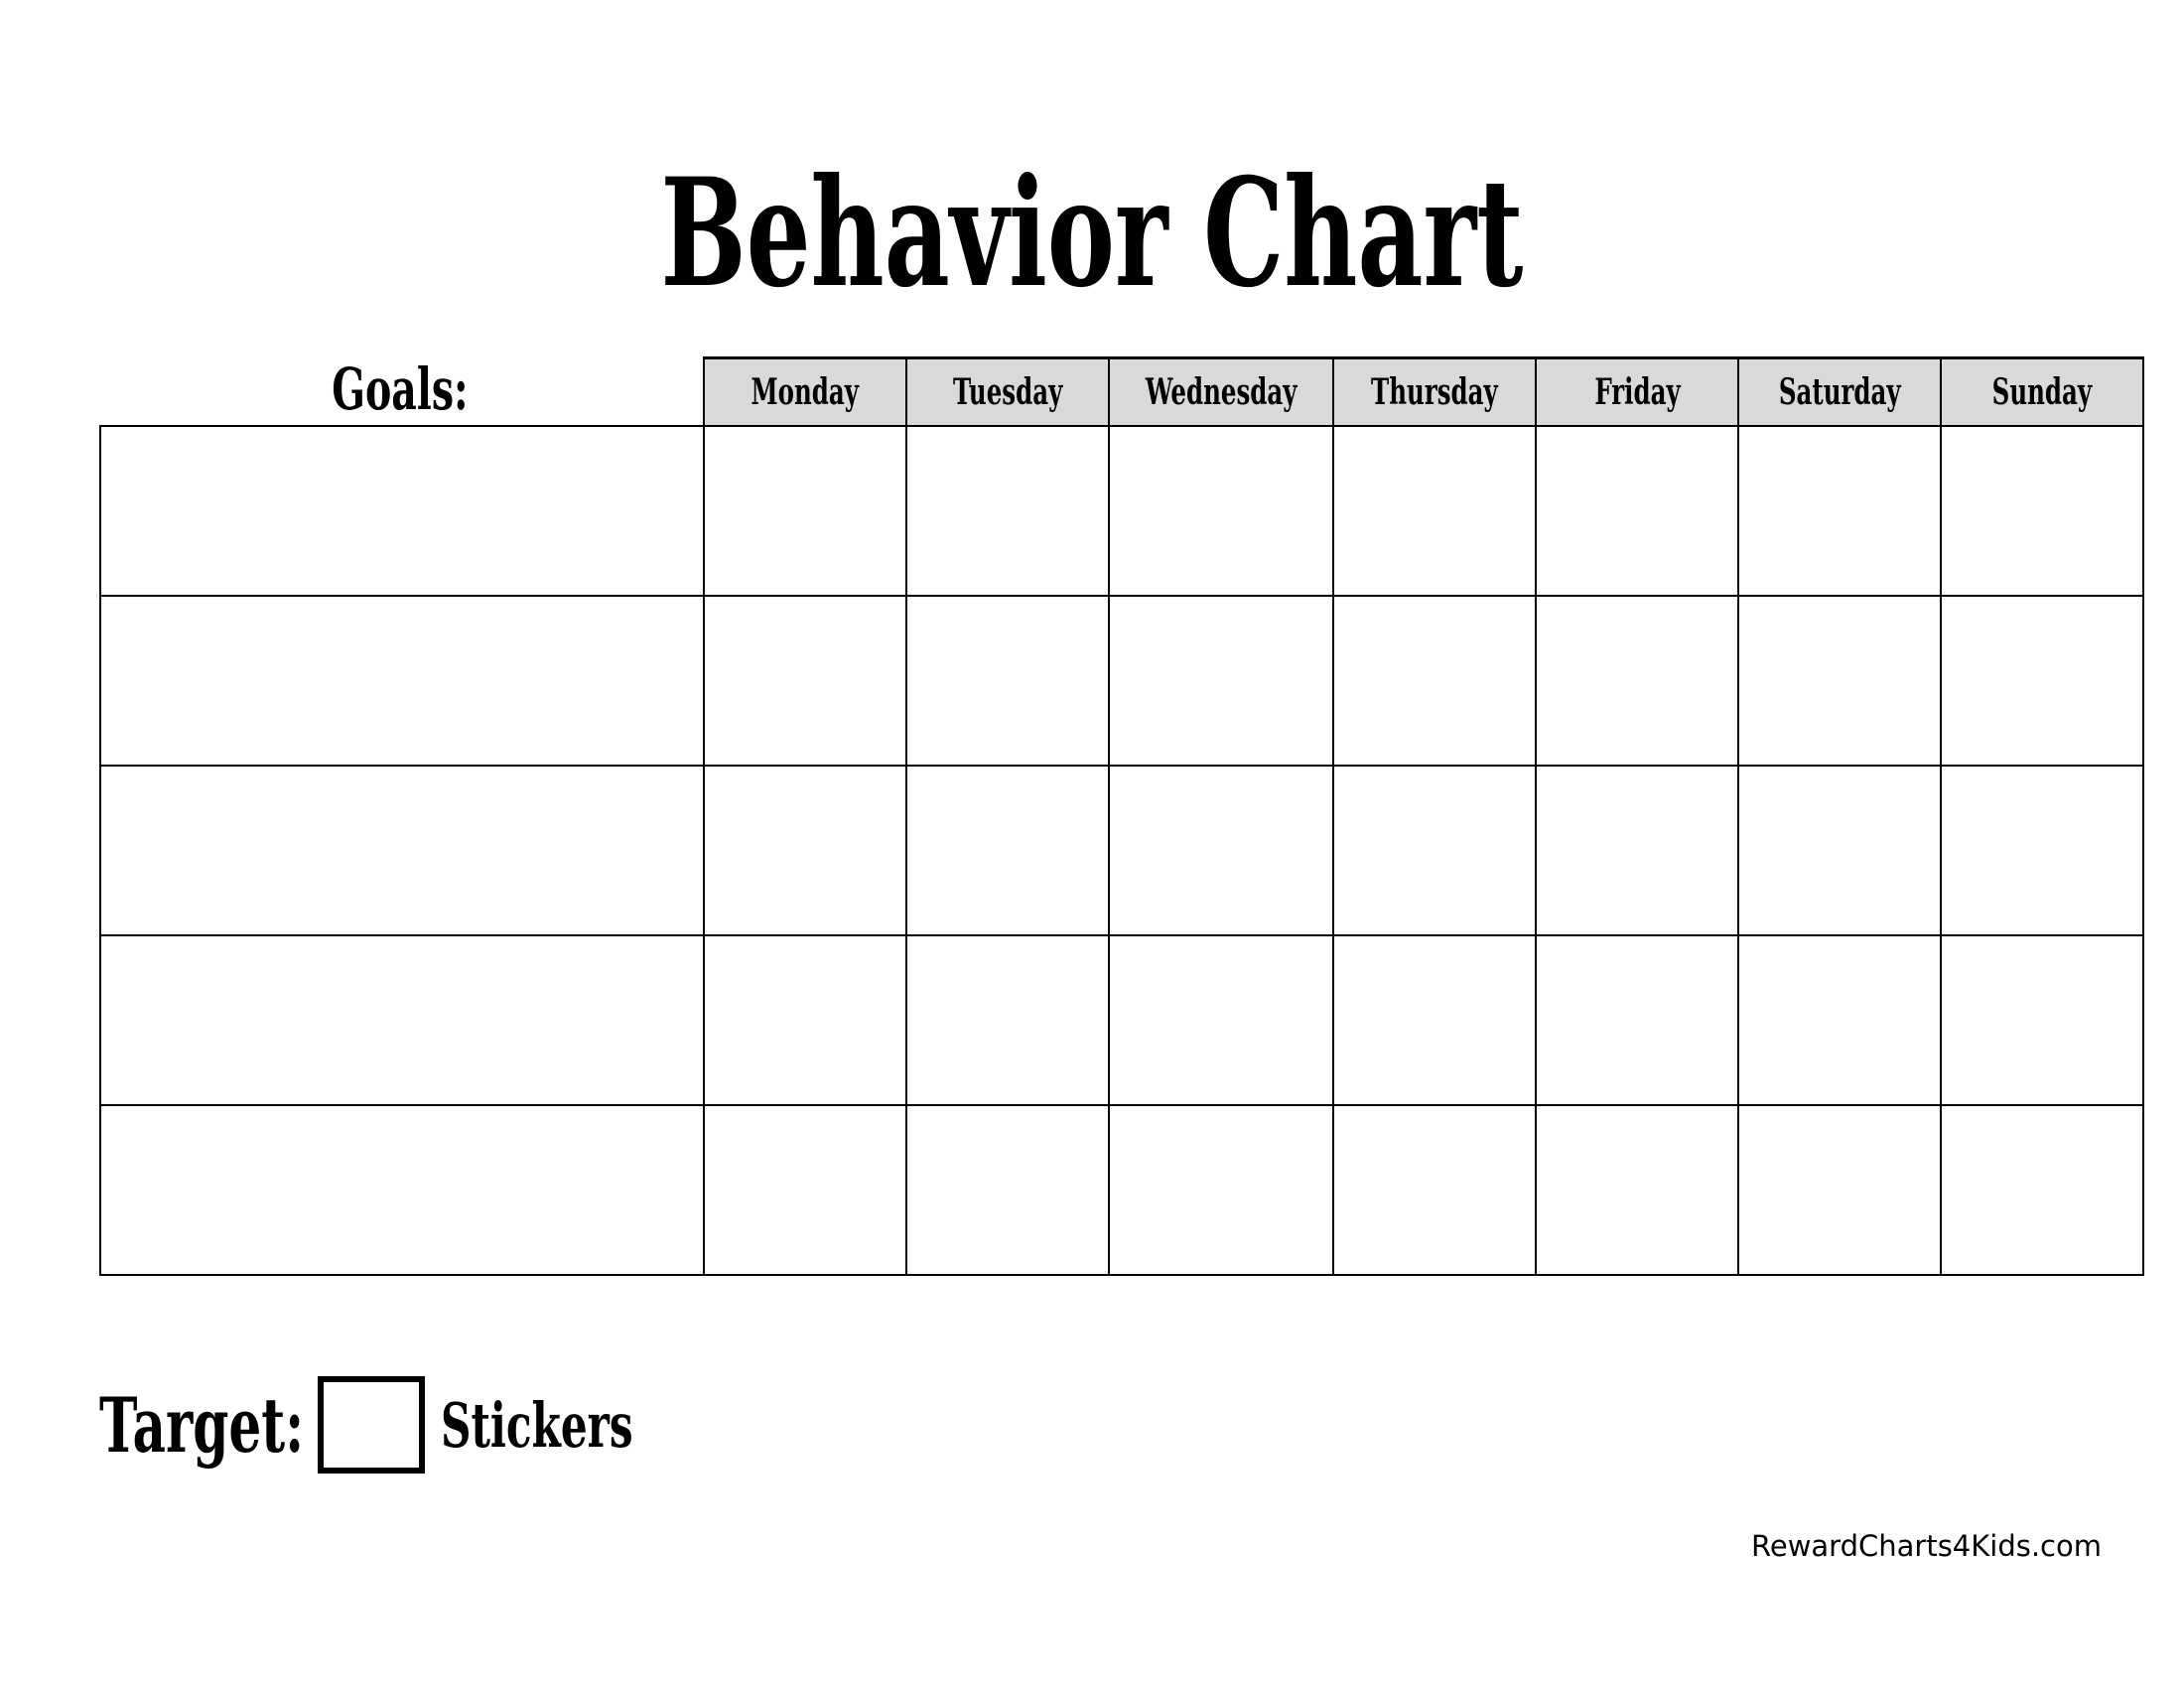 Image resolution: width=2184 pixels, height=1688 pixels. Describe the element at coordinates (400, 389) in the screenshot. I see `goals-label: Goals:` at that location.